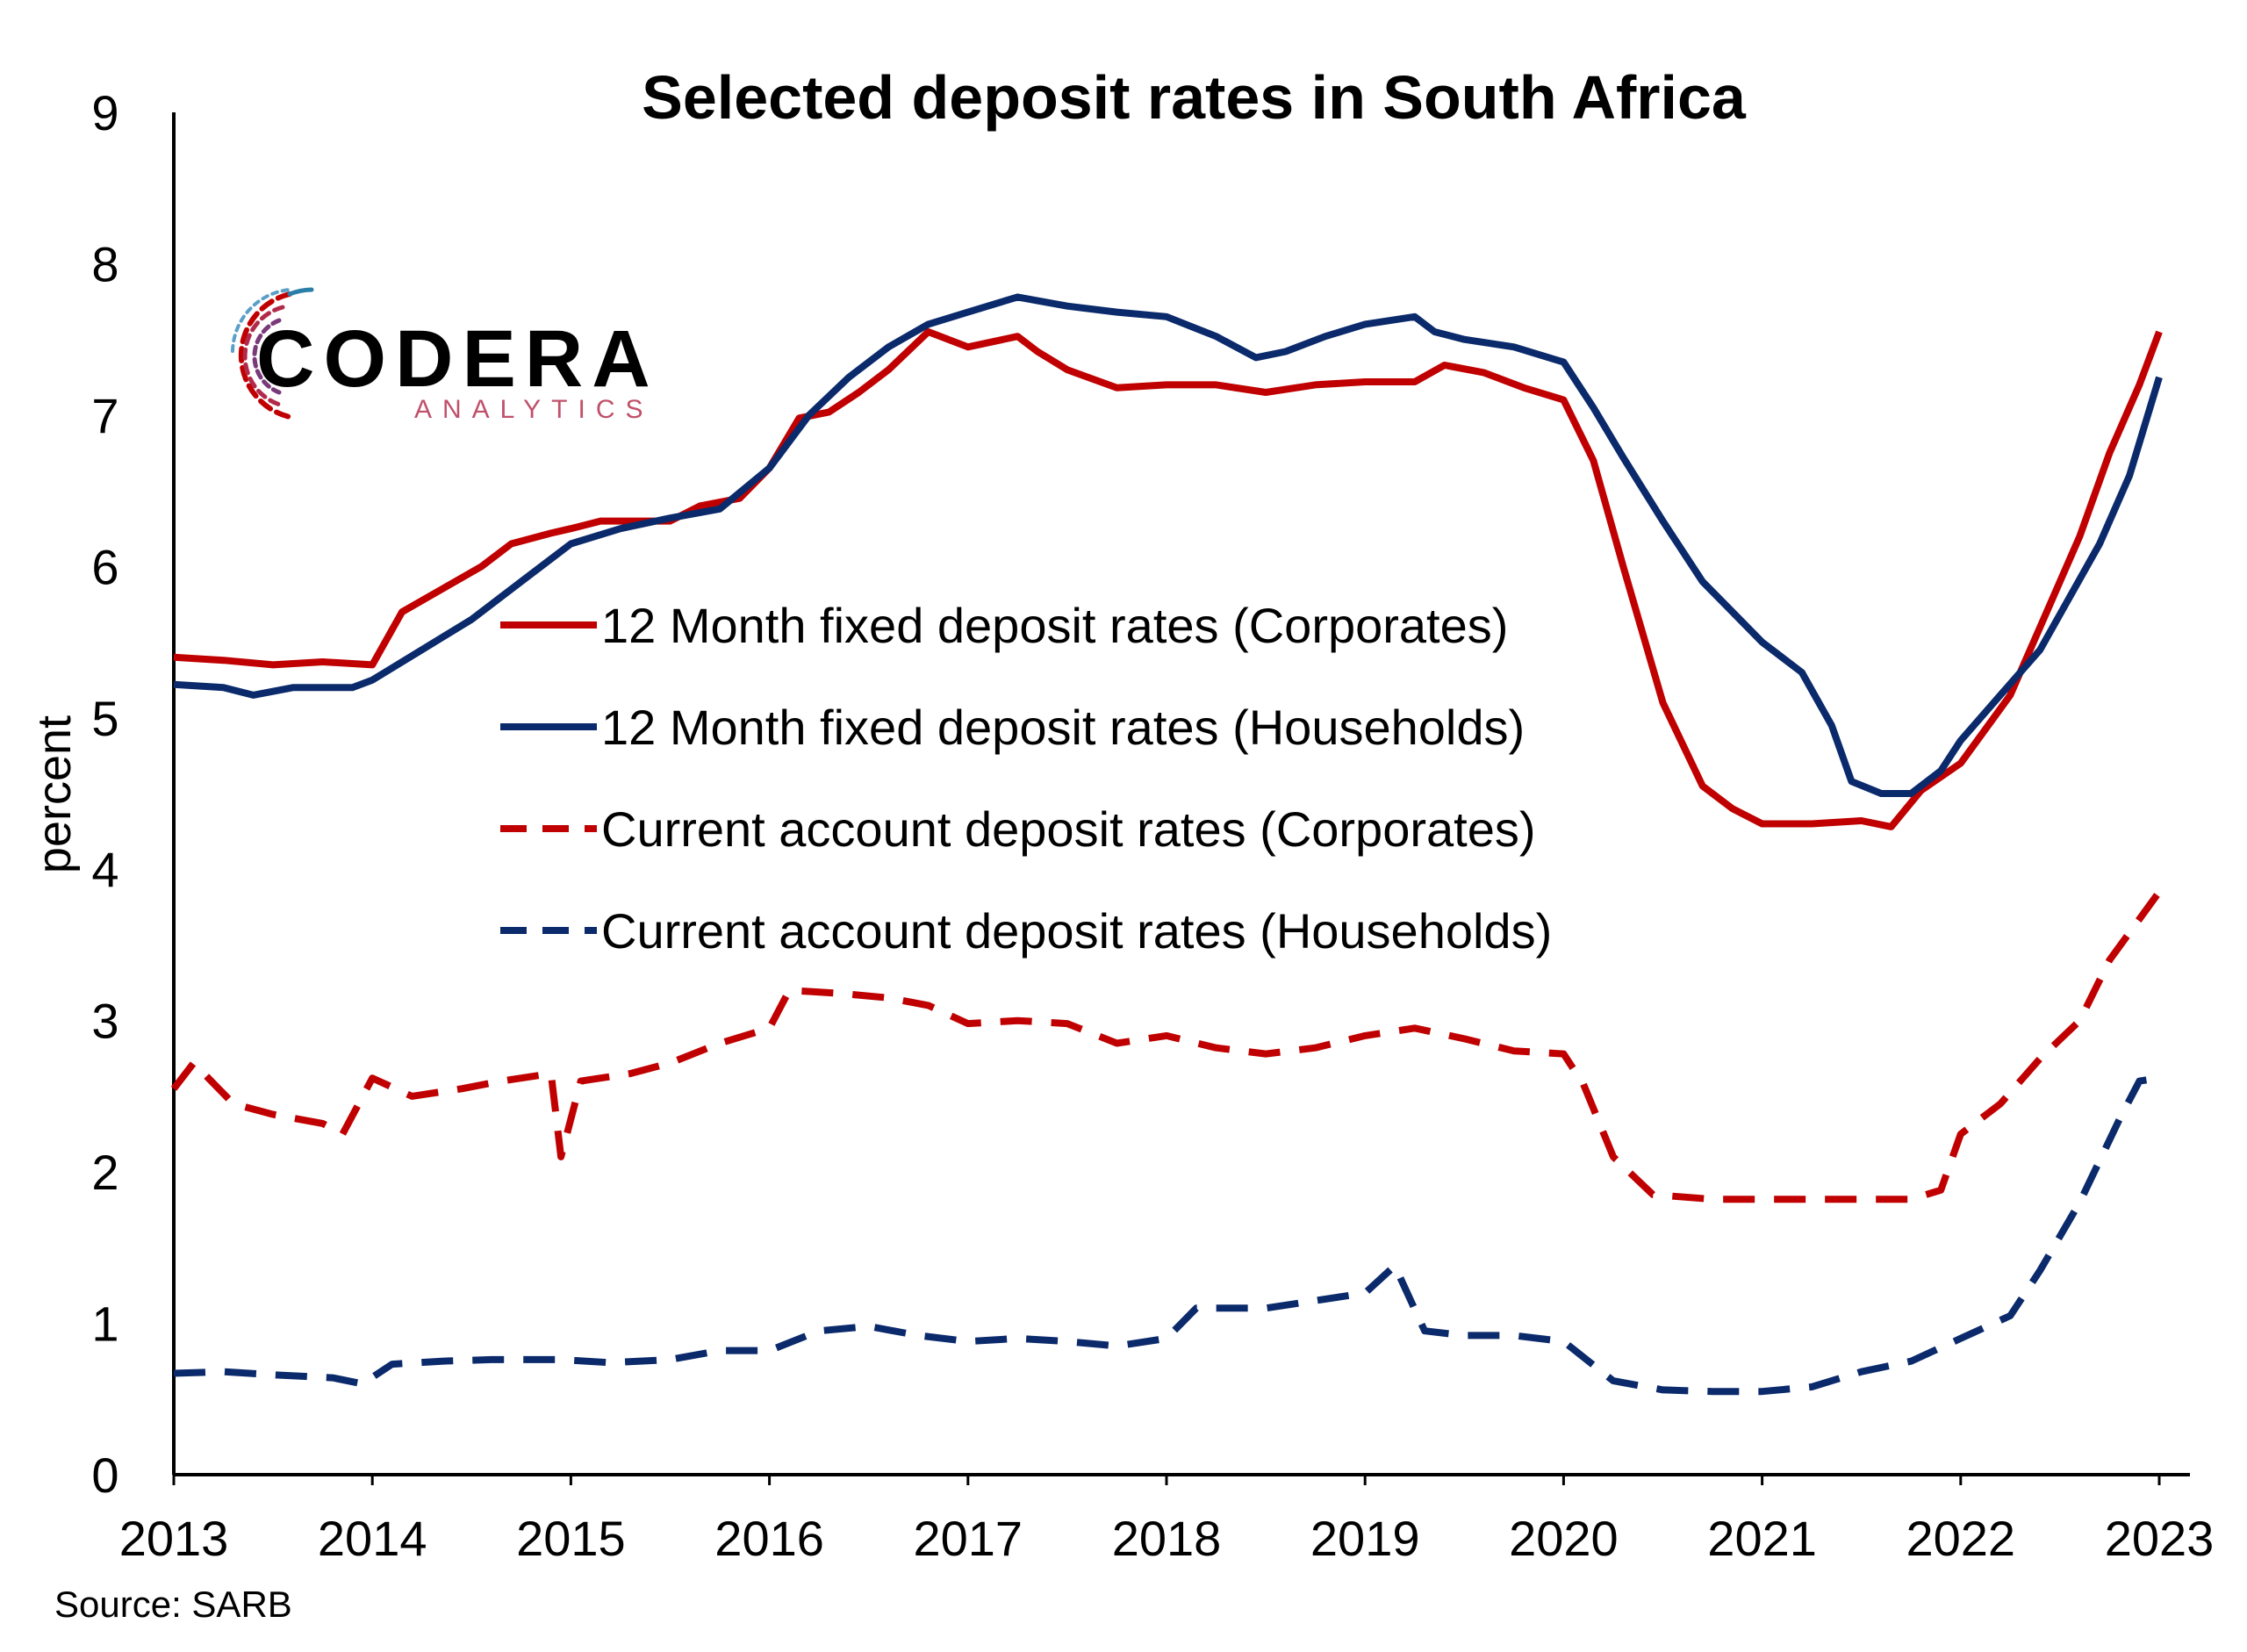  What do you see at coordinates (104, 1475) in the screenshot?
I see `y-tick-label: 0` at bounding box center [104, 1475].